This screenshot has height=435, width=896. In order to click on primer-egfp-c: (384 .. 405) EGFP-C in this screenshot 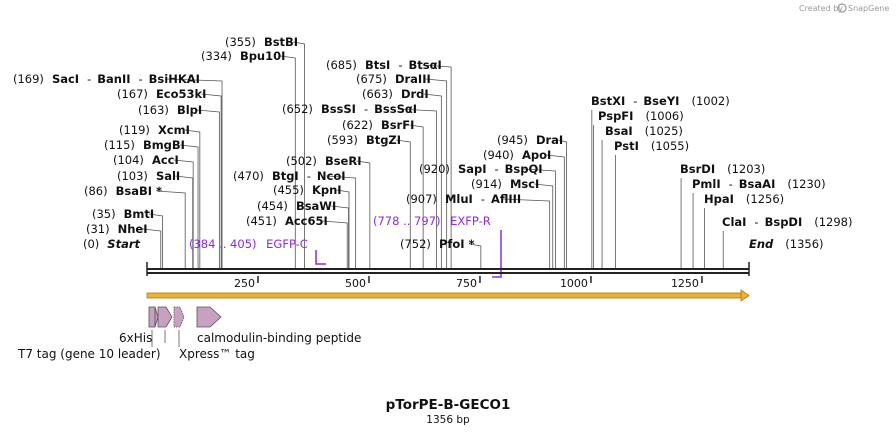, I will do `click(257, 251)`.